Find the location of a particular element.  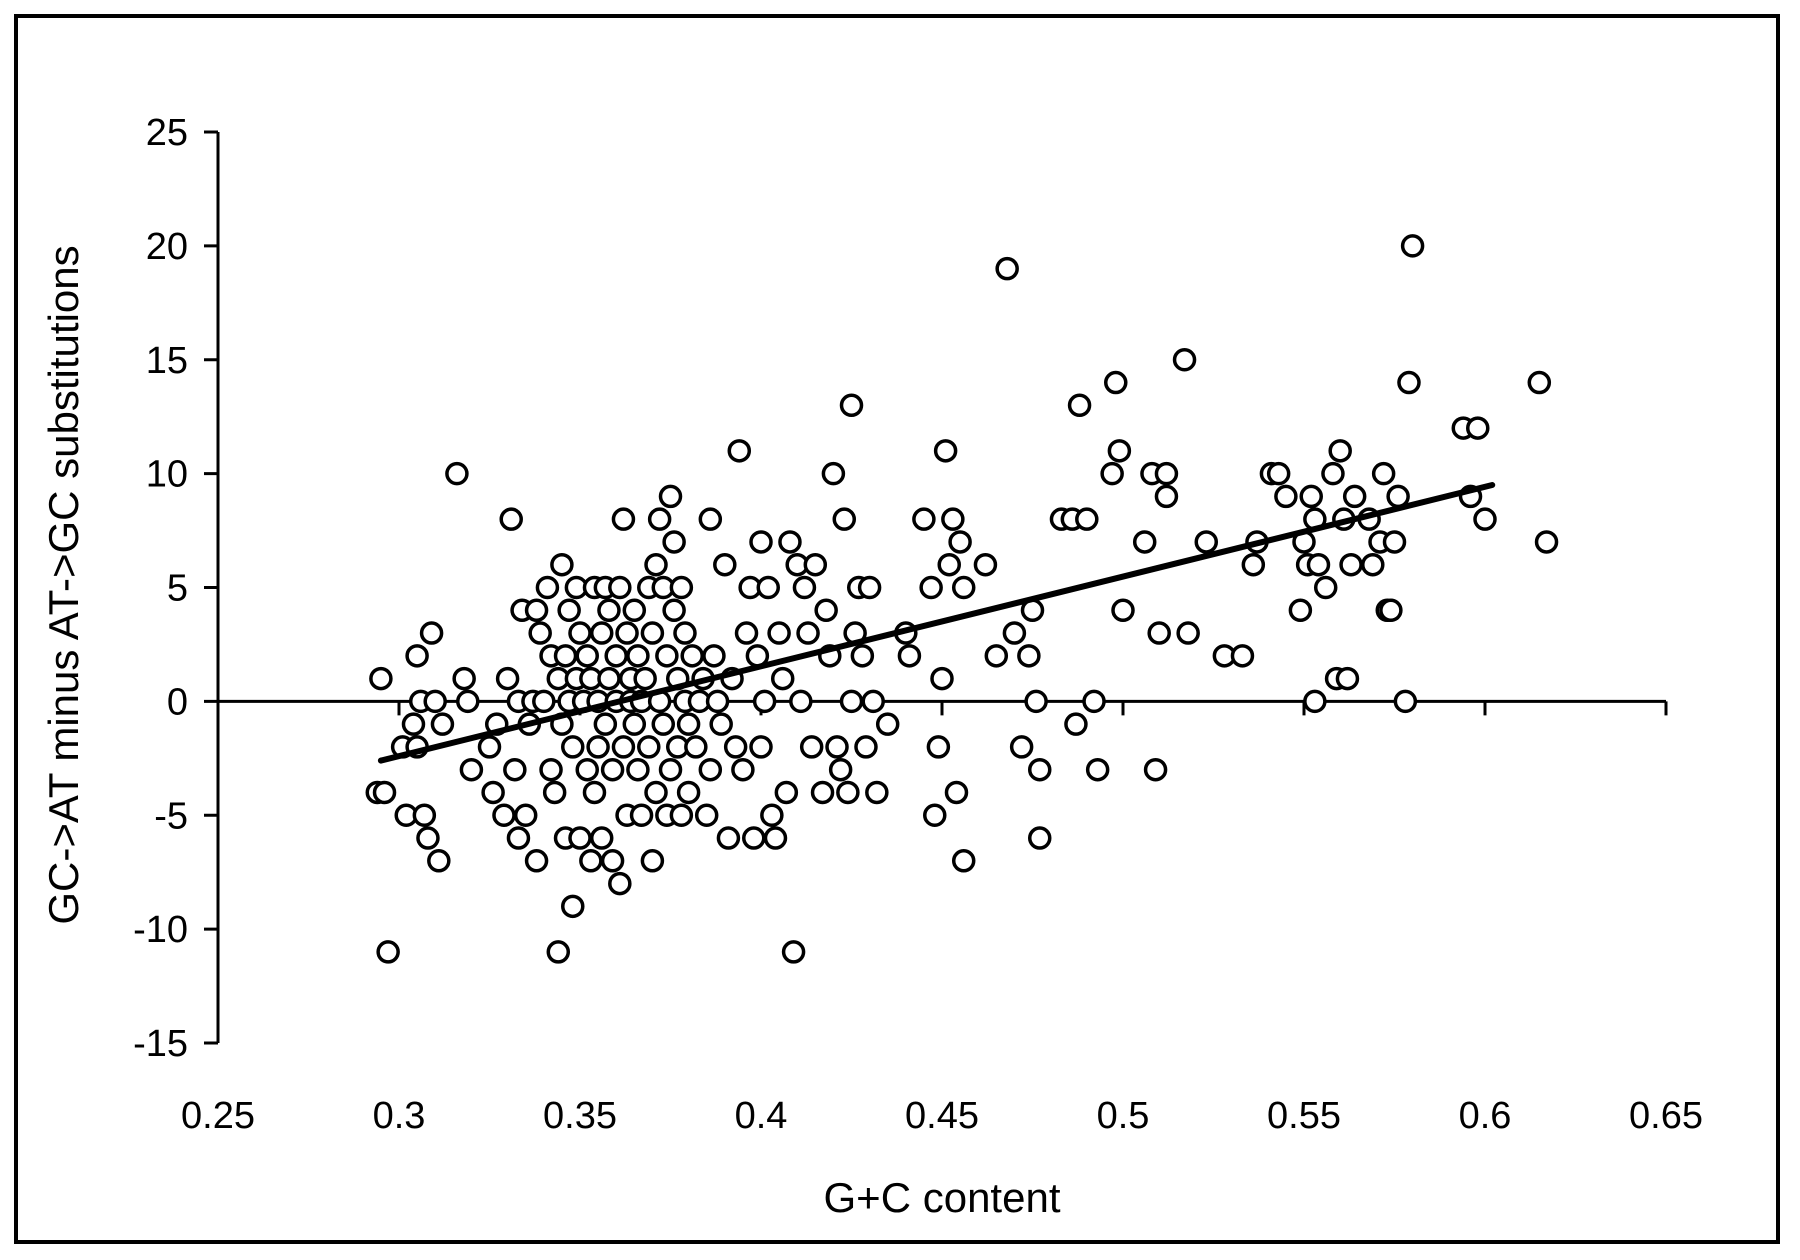

x-tick-label: 0.25 is located at coordinates (218, 1116).